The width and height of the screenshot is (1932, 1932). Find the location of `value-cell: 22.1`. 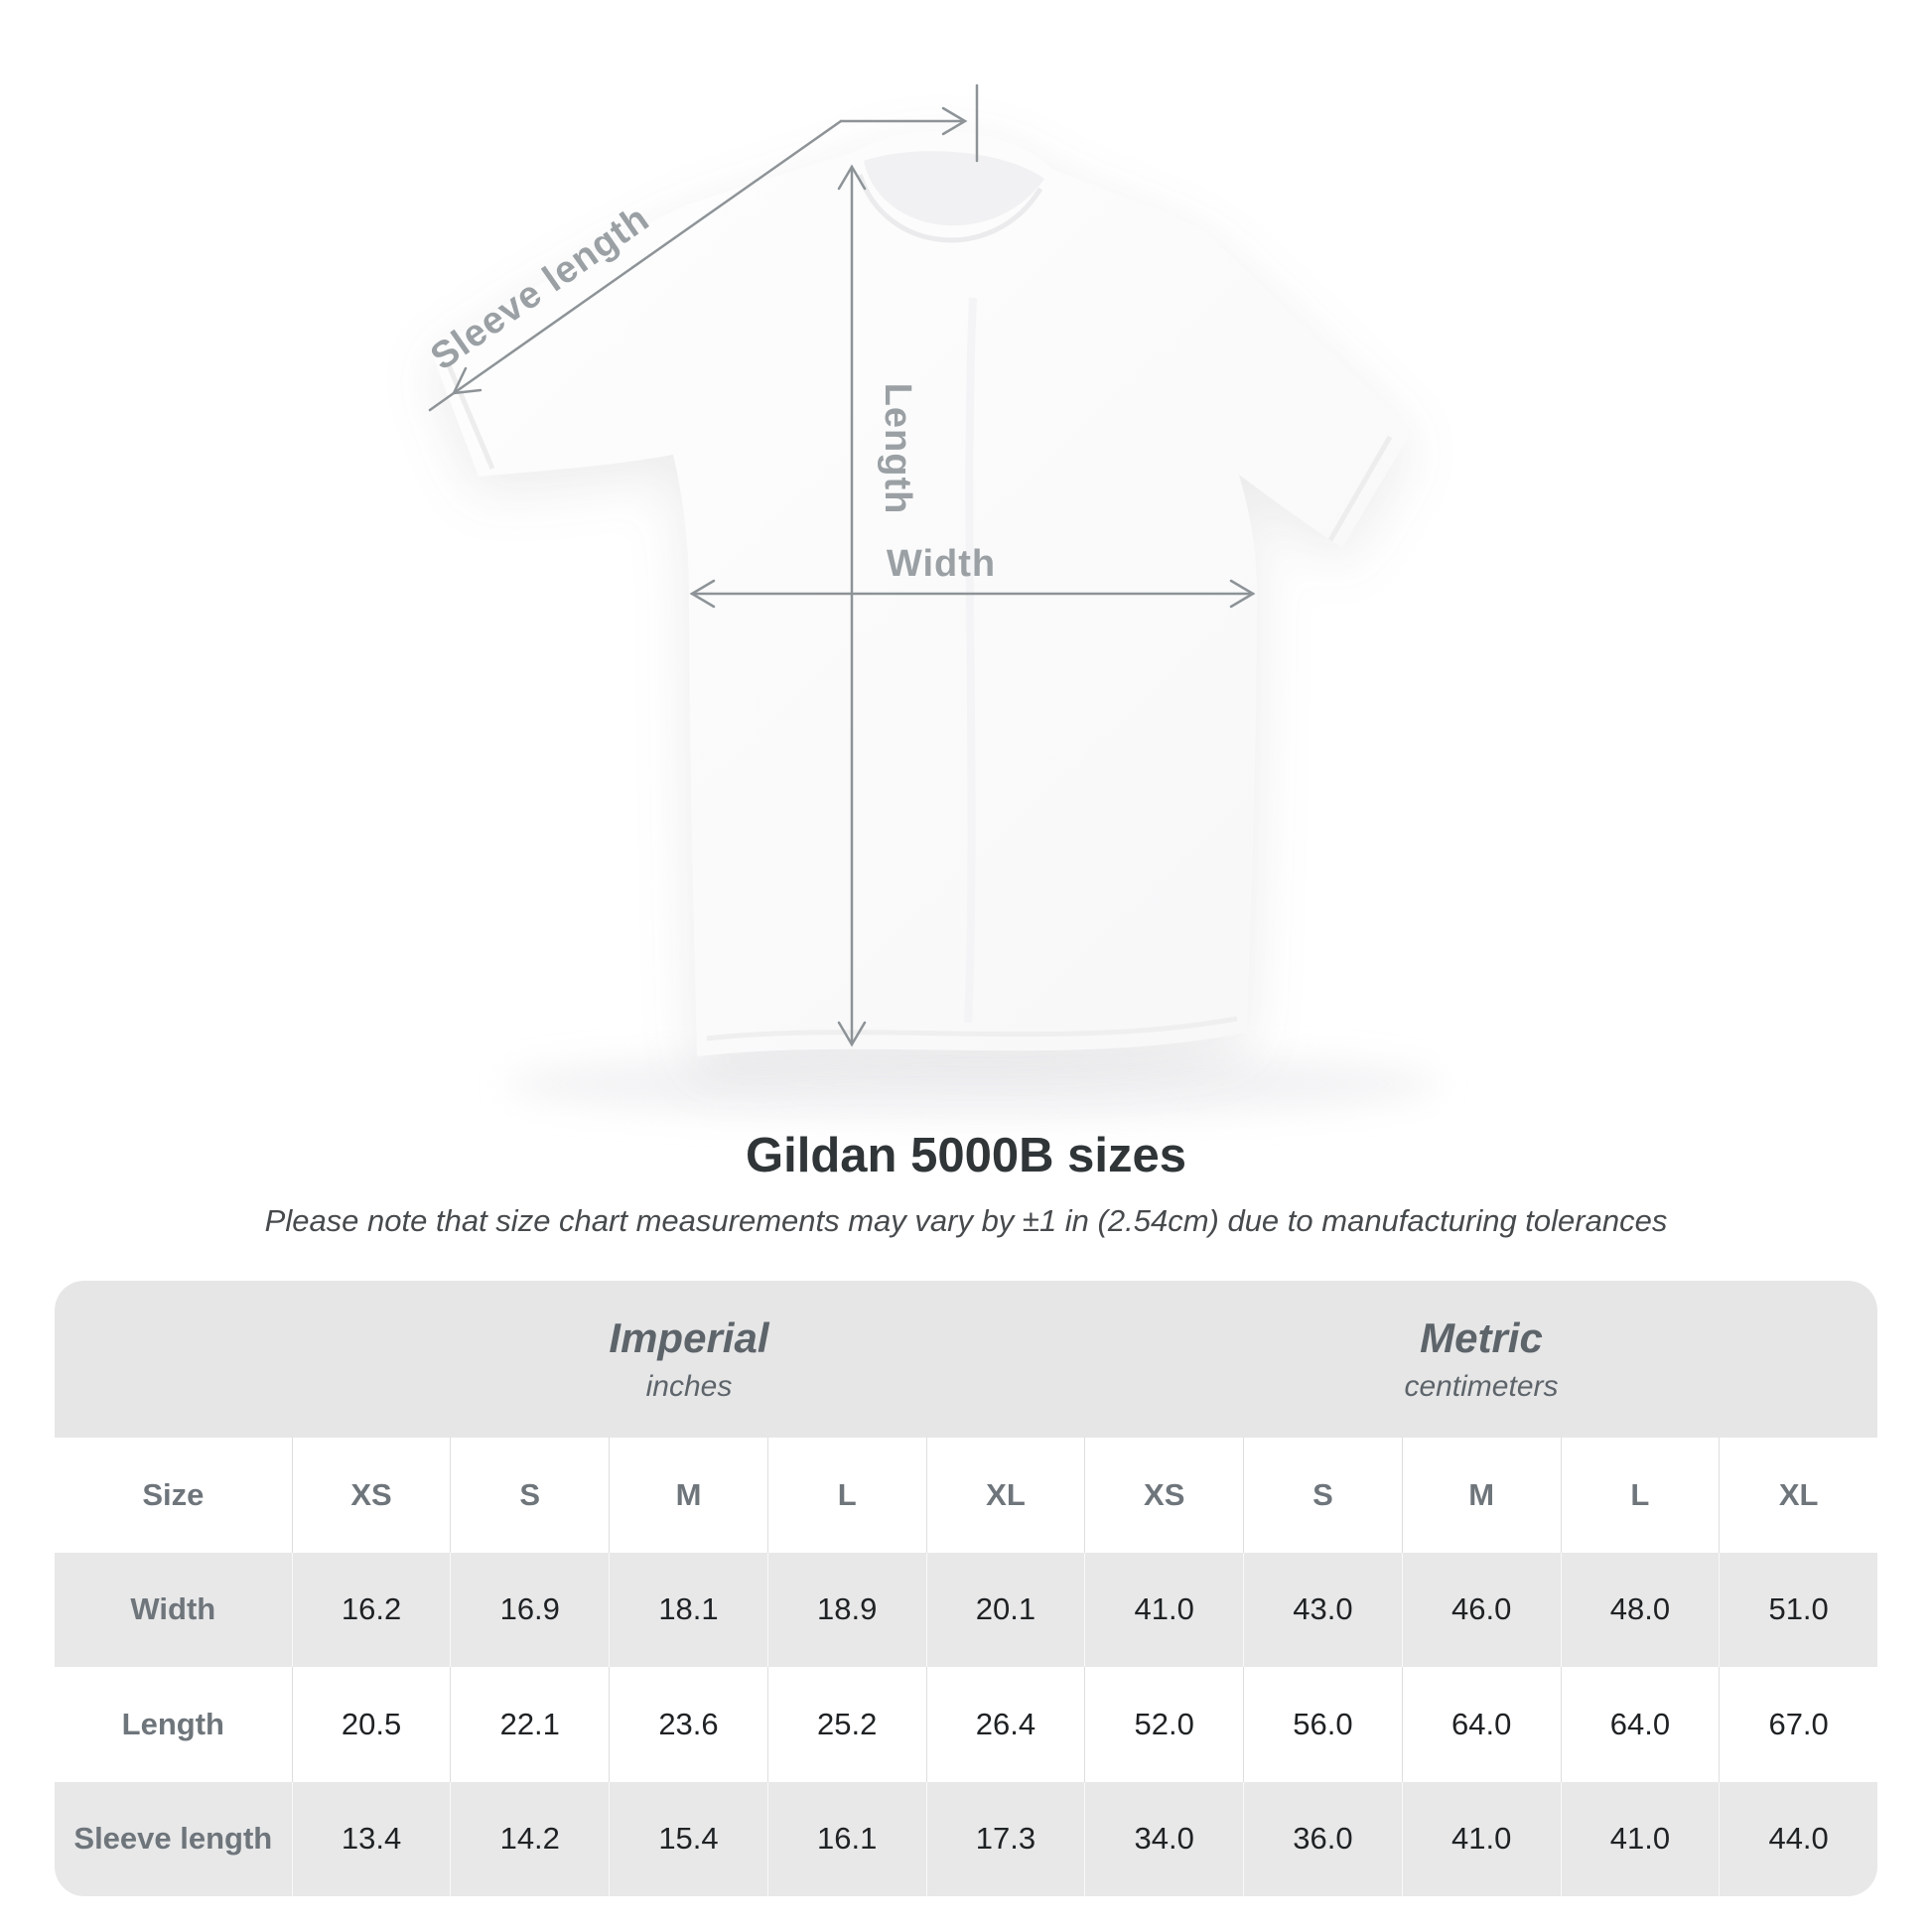

value-cell: 22.1 is located at coordinates (529, 1725).